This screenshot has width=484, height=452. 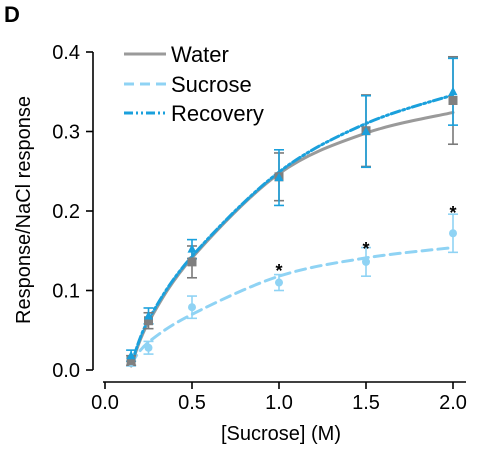 I want to click on x-tick-label: 0.0, so click(x=105, y=403).